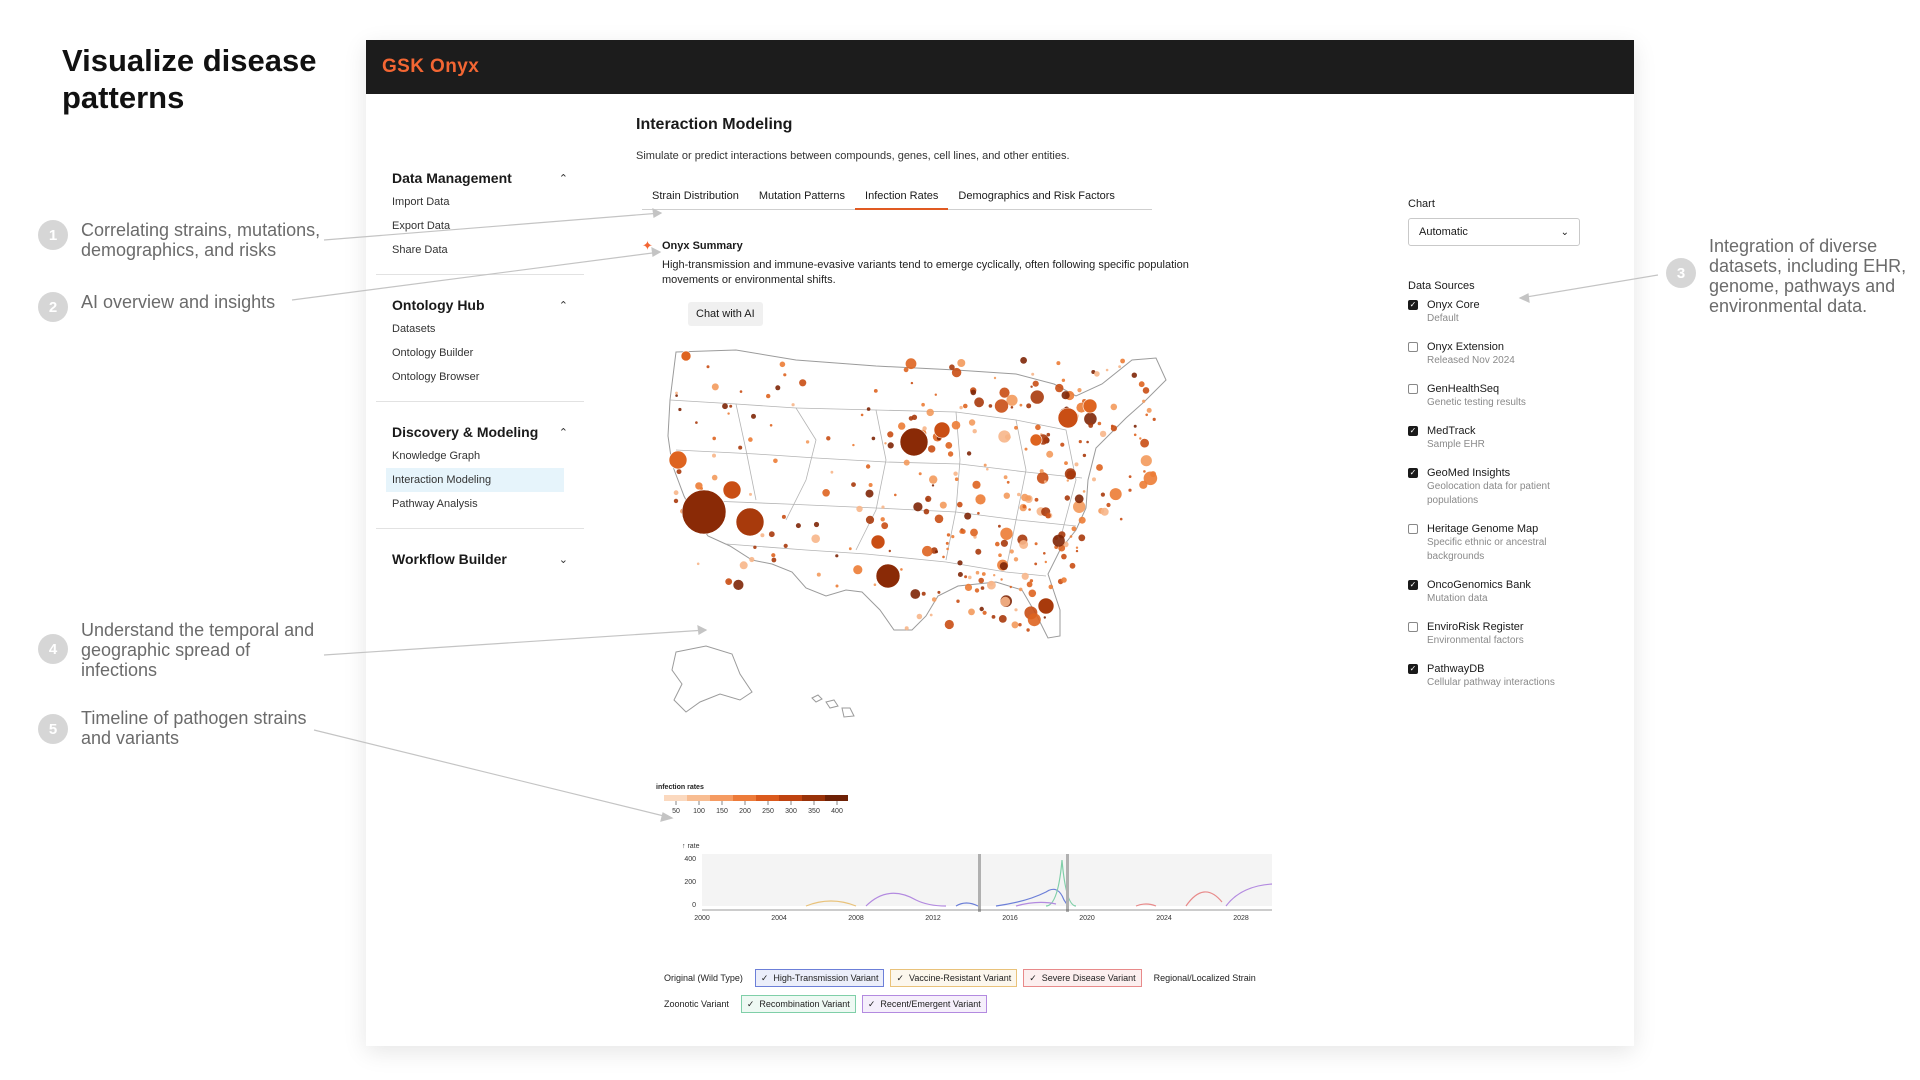 This screenshot has width=1920, height=1080. Describe the element at coordinates (1508, 634) in the screenshot. I see `data-source-item: EnviroRisk Register Environmental factors` at that location.